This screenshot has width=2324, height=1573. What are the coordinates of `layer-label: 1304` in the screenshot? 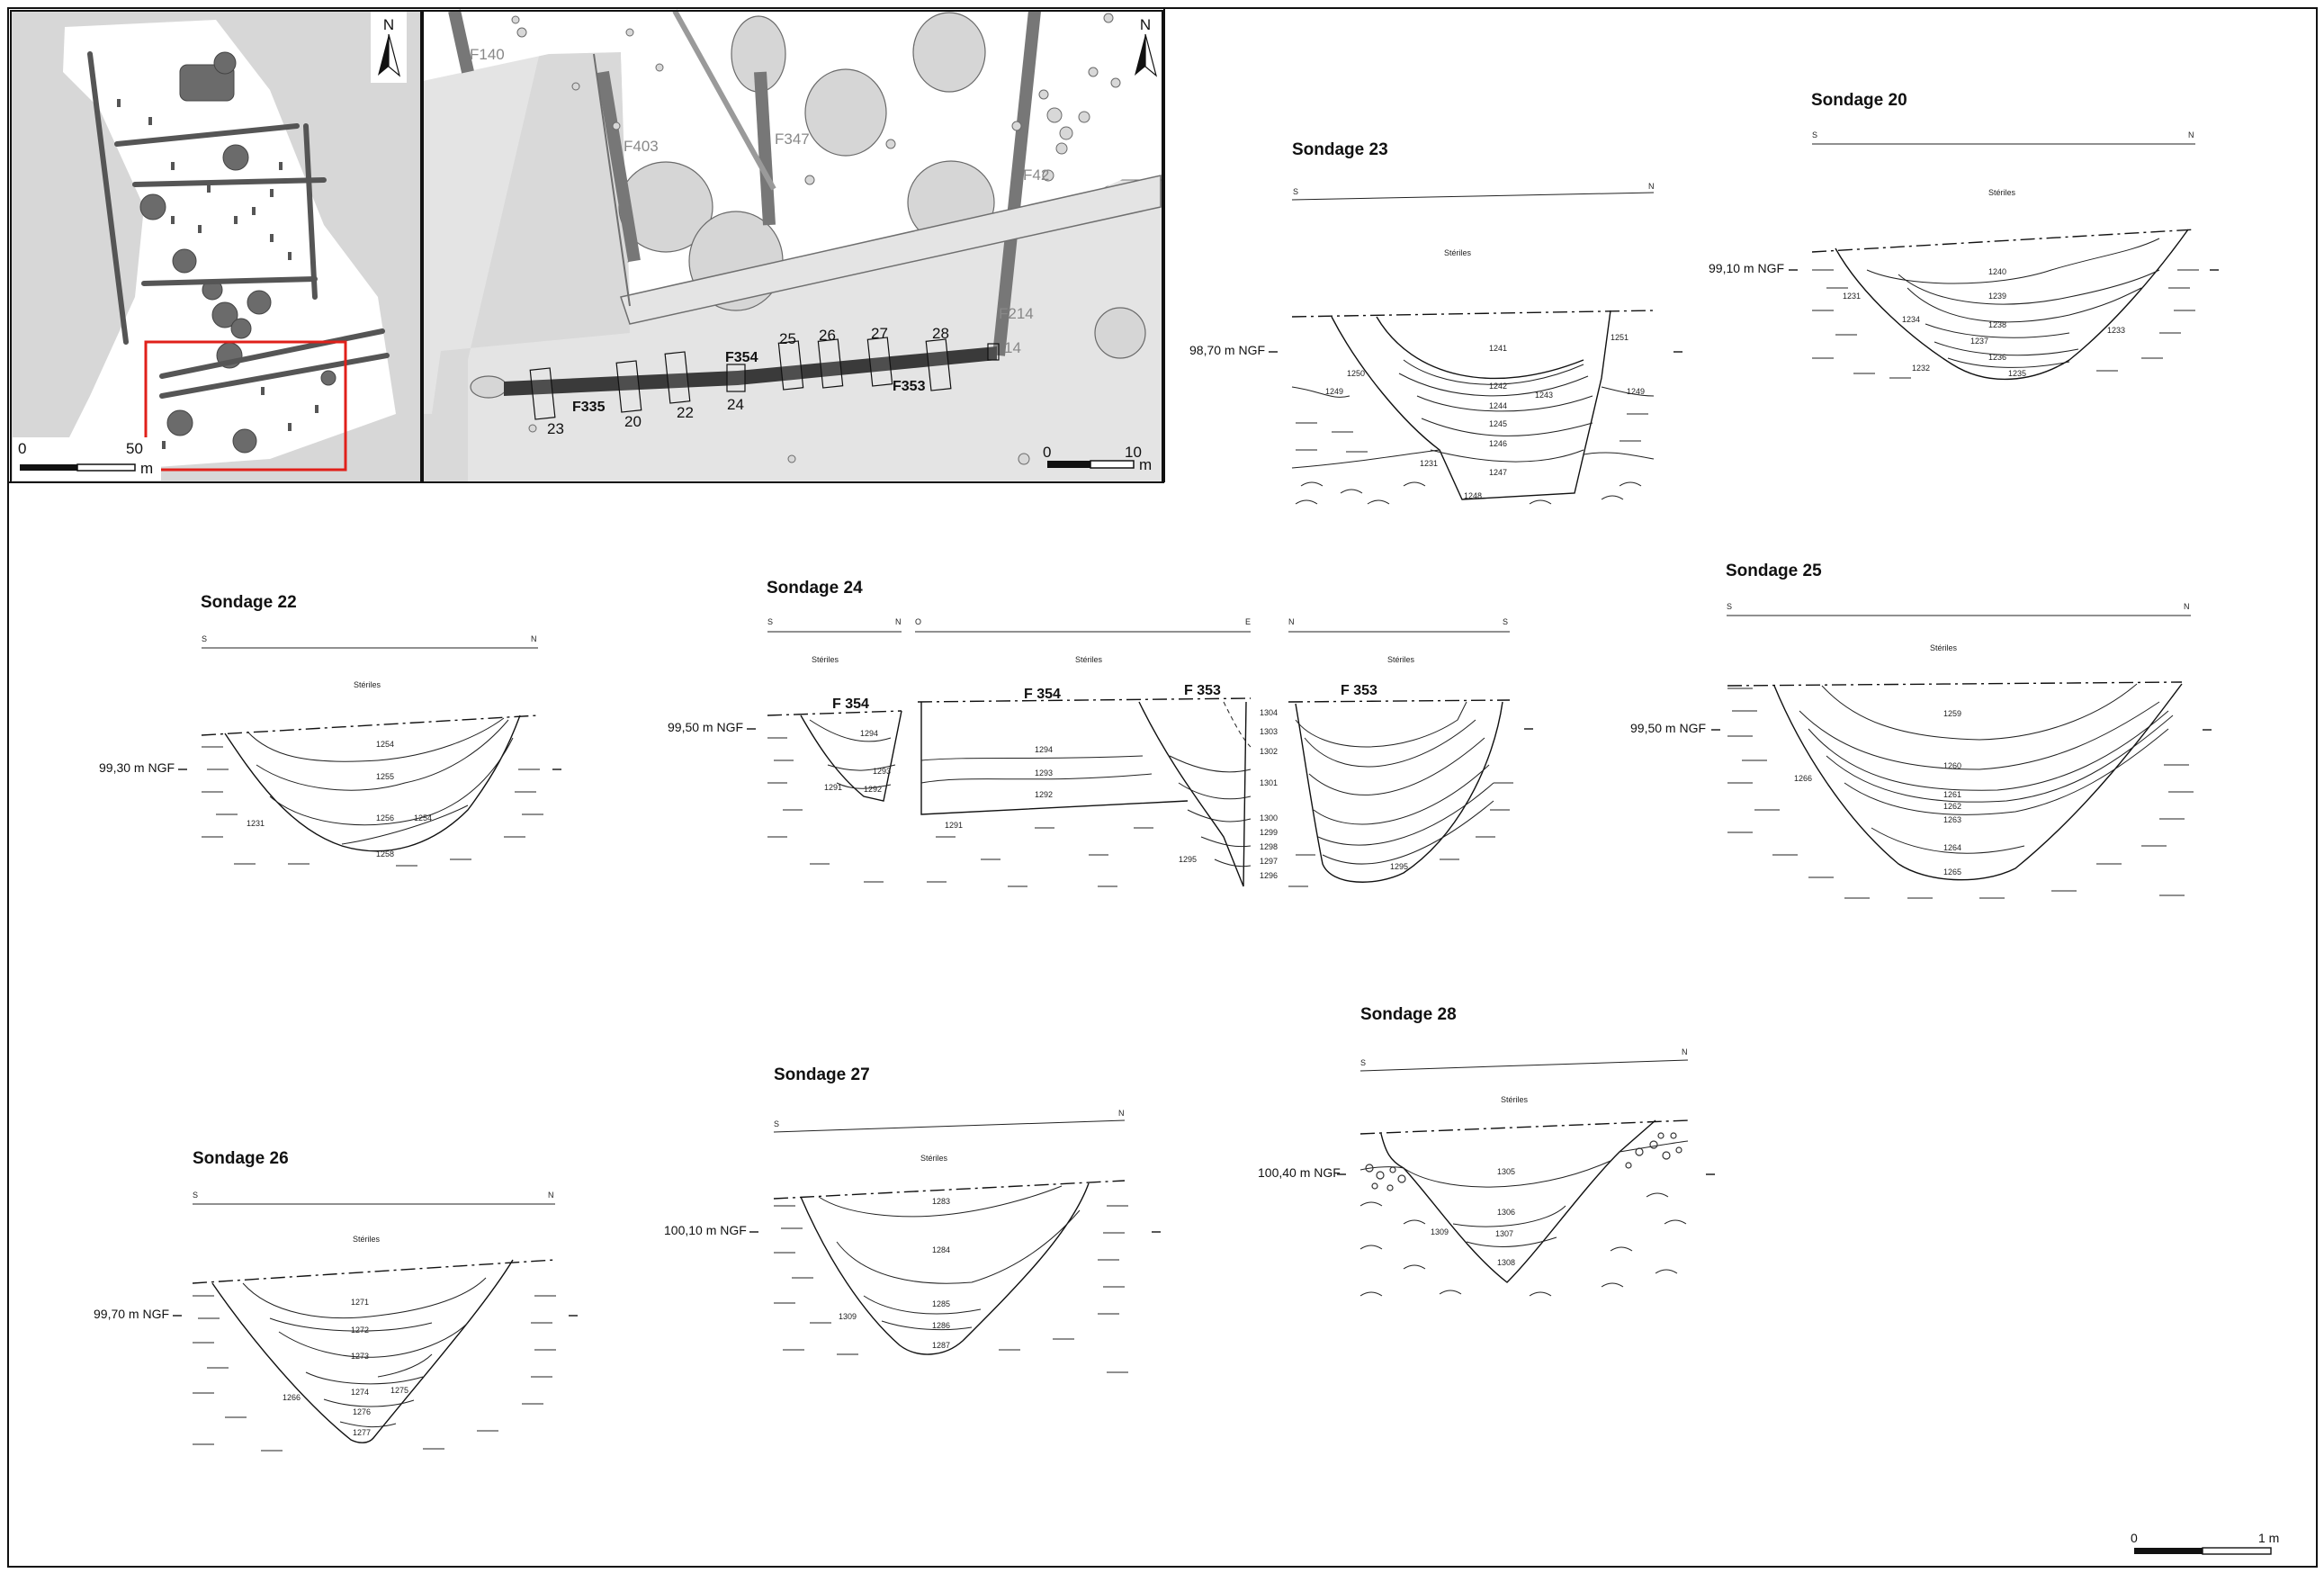 It's located at (1269, 712).